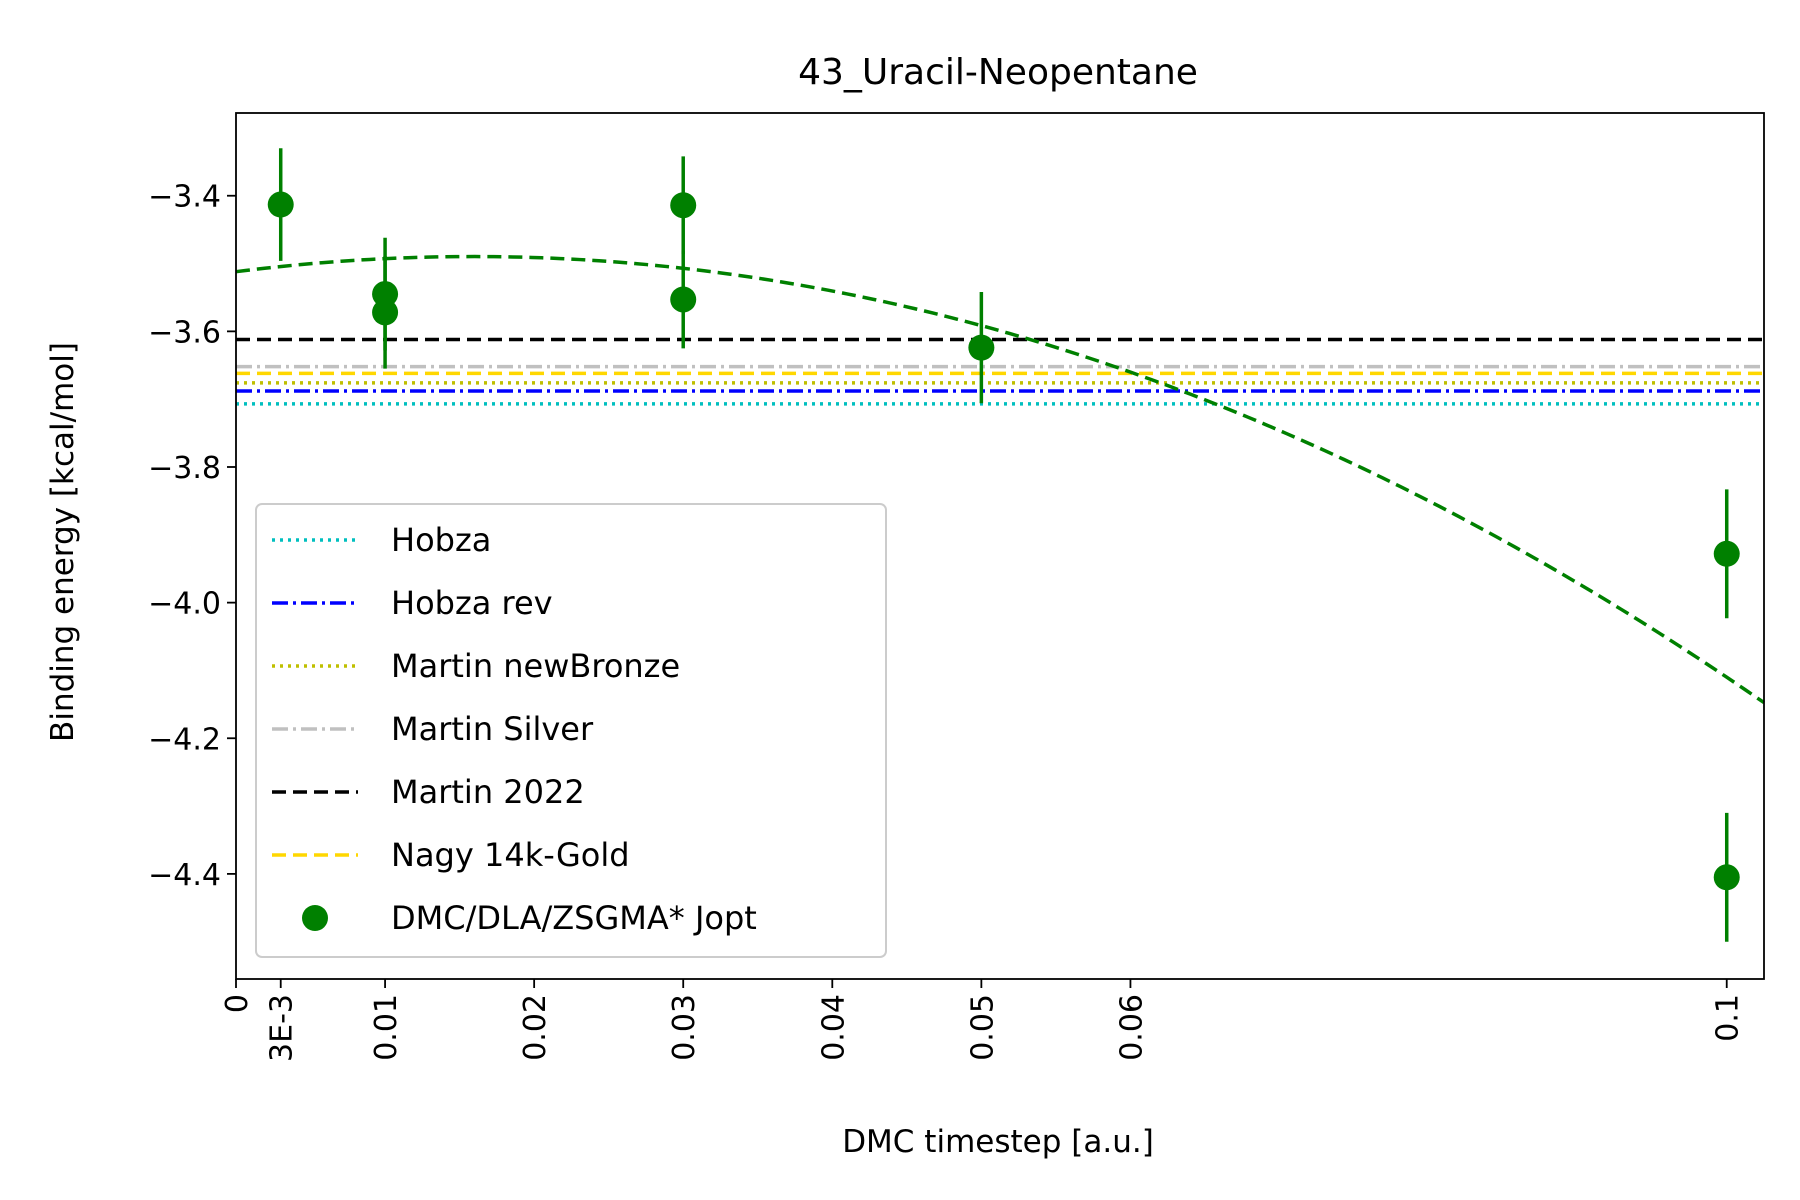  What do you see at coordinates (184, 468) in the screenshot?
I see `y-tick-label-2: −3.8` at bounding box center [184, 468].